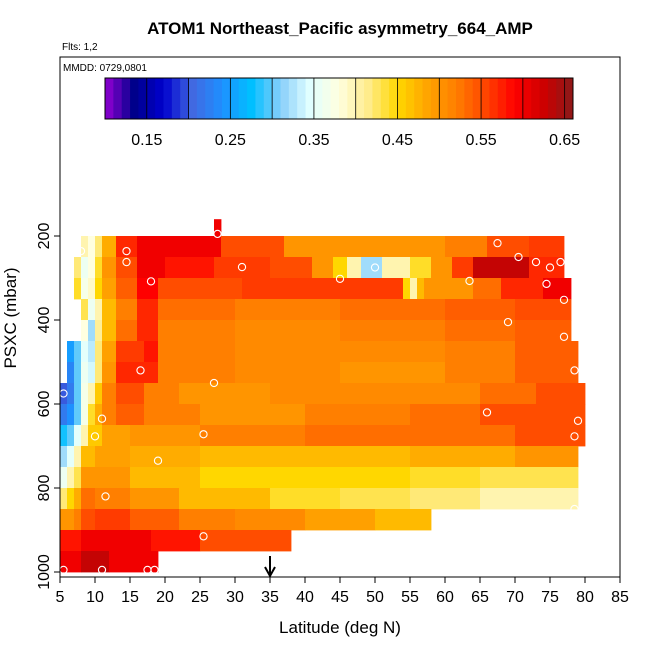  What do you see at coordinates (585, 597) in the screenshot?
I see `x-tick-label: 80` at bounding box center [585, 597].